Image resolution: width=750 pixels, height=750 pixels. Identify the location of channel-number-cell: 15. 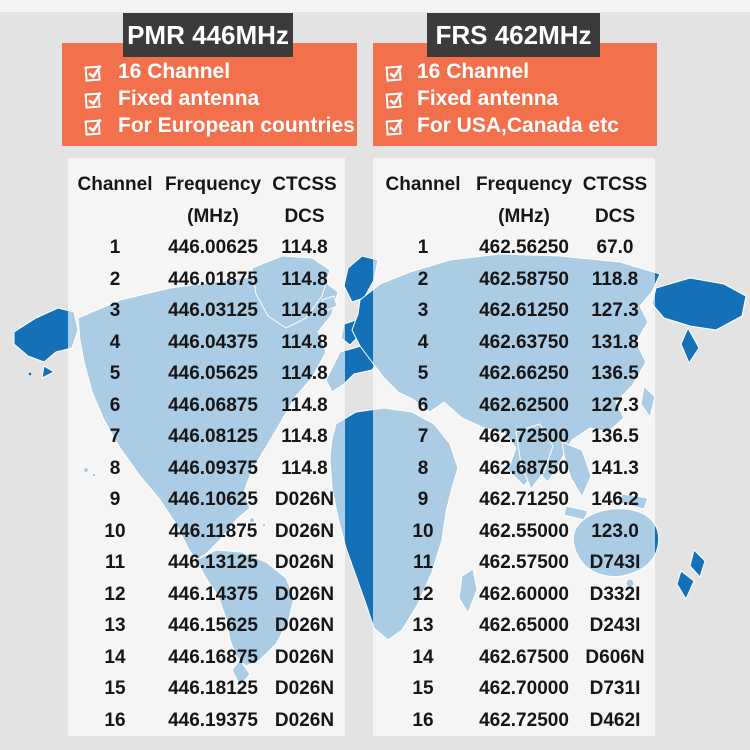
(115, 689).